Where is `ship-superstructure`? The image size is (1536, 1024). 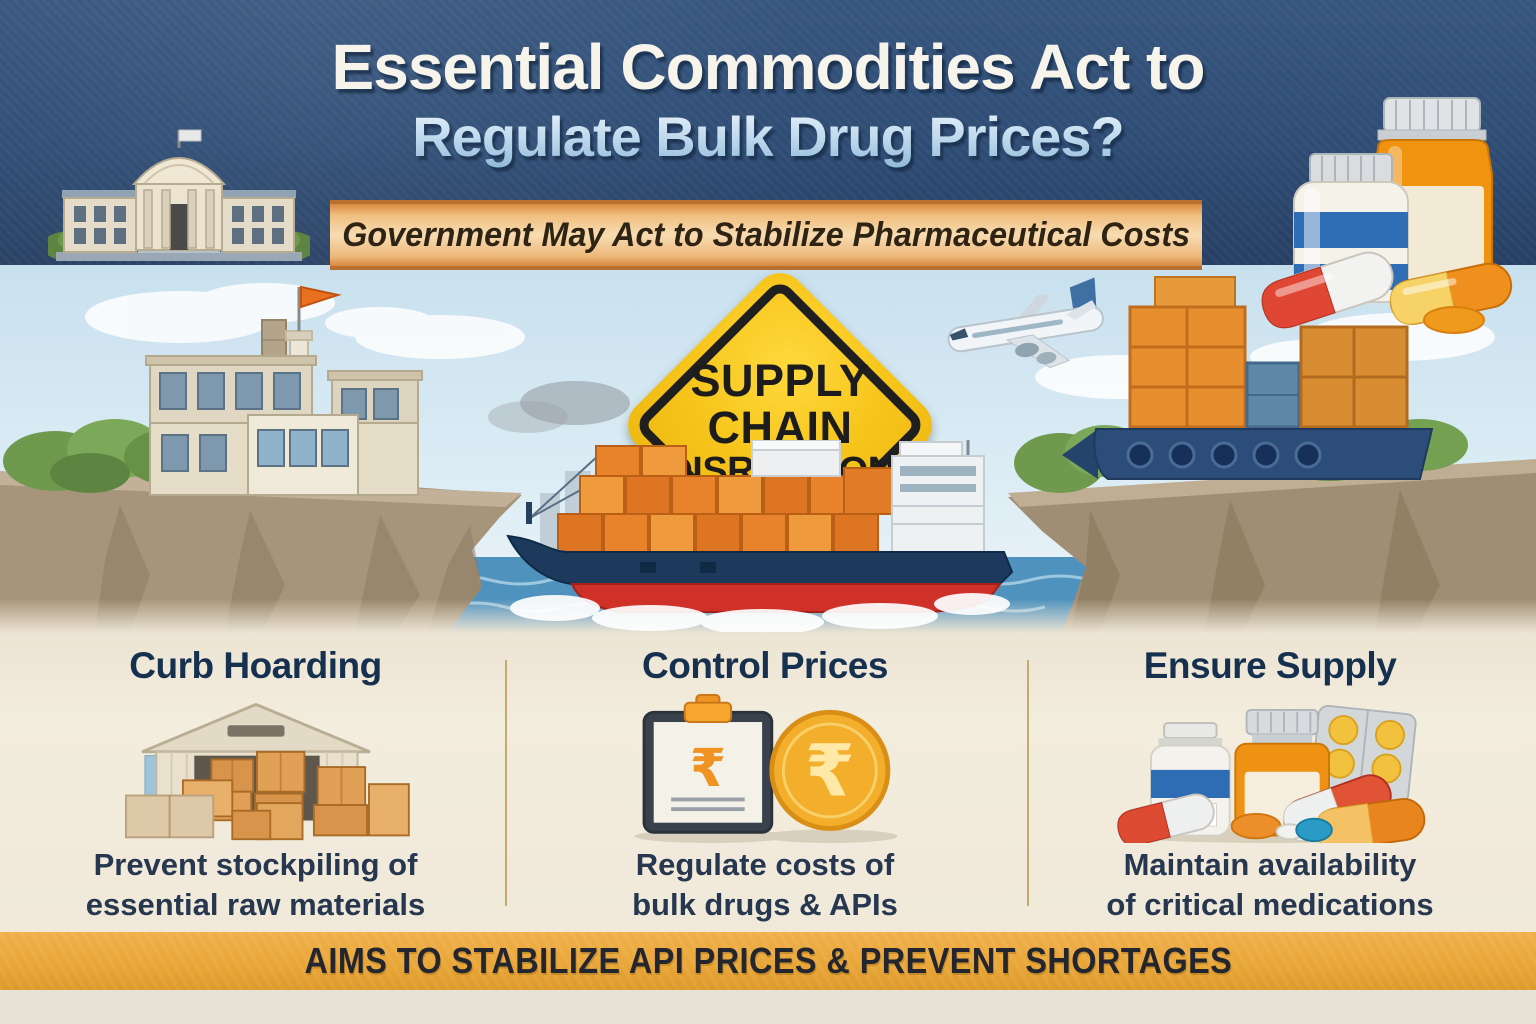
ship-superstructure is located at coordinates (938, 496).